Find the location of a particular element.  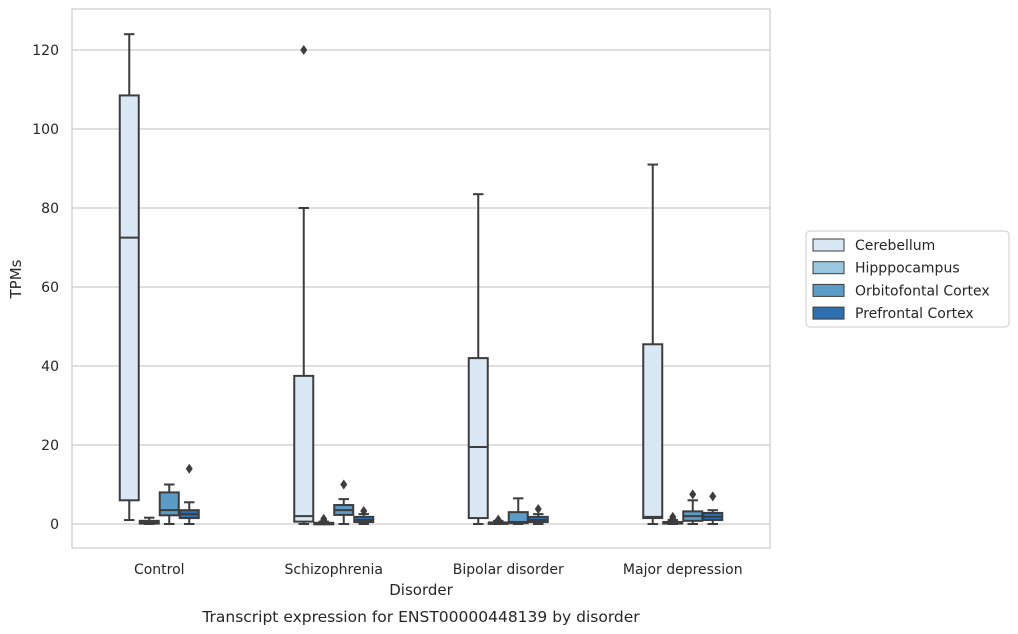

x-tick-label-3: Major depression is located at coordinates (683, 570).